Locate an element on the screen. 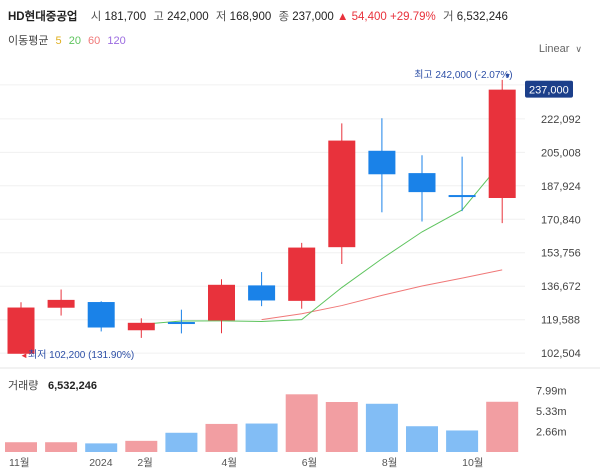 Image resolution: width=600 pixels, height=475 pixels. price-tick-label: 153,756 is located at coordinates (561, 254).